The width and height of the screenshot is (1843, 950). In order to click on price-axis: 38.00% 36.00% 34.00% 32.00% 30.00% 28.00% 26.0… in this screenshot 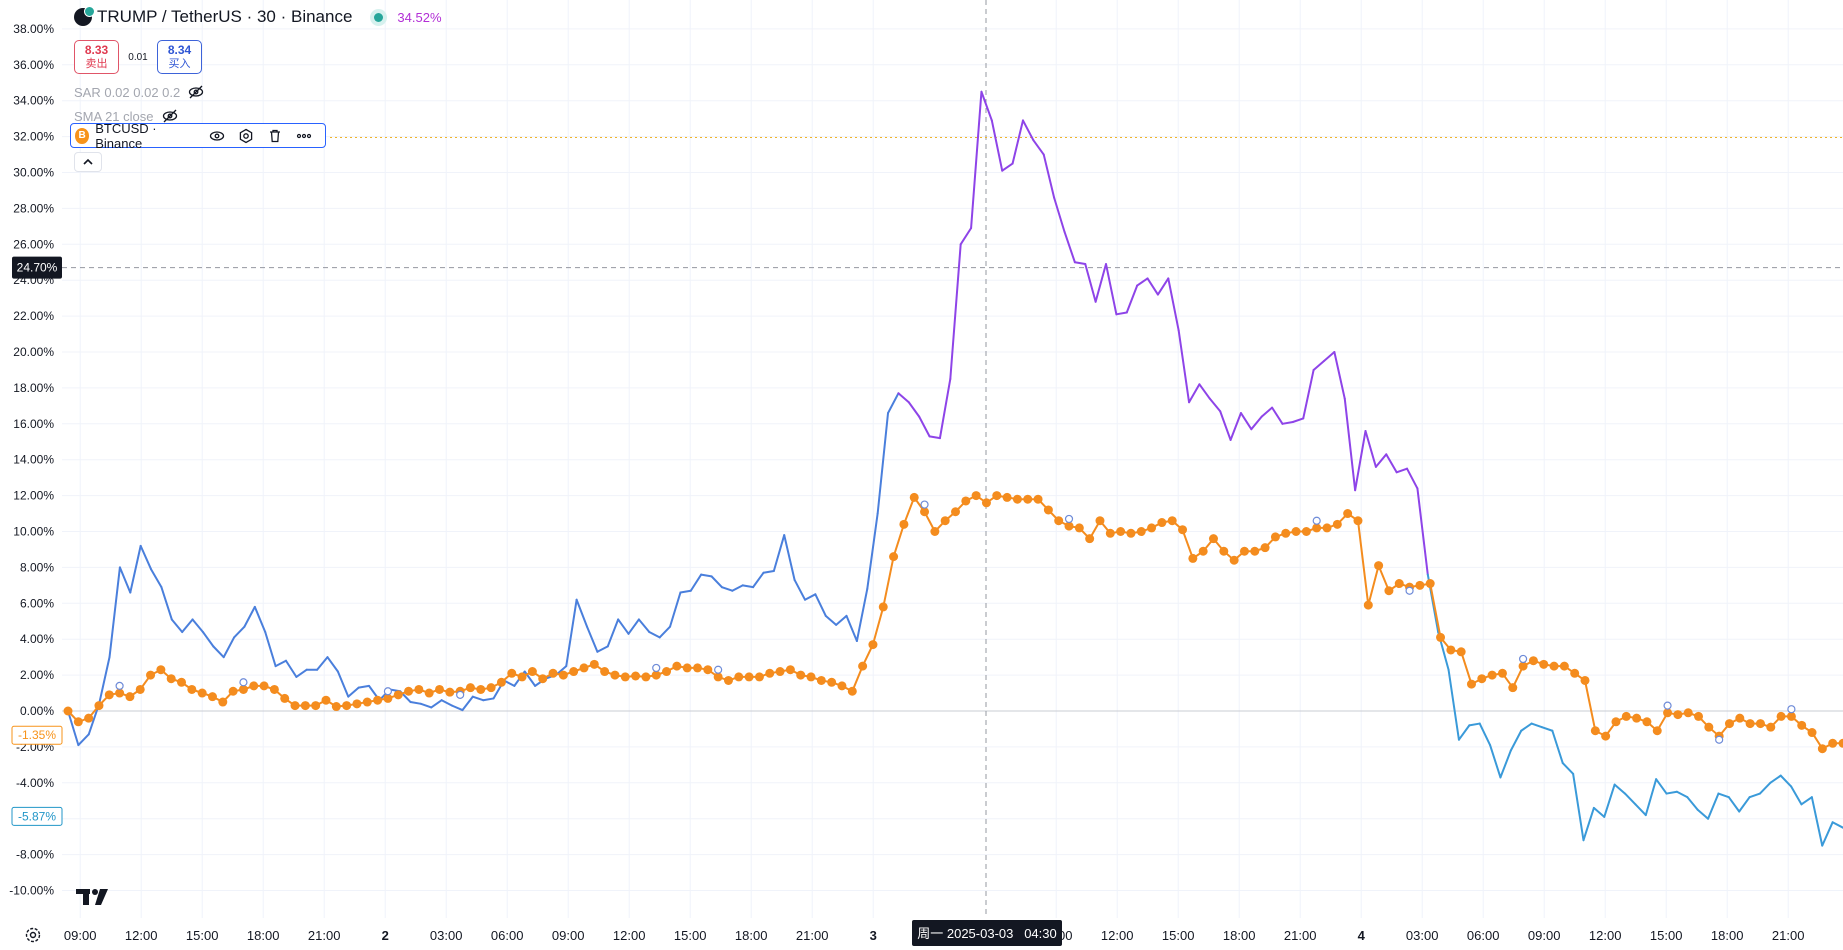, I will do `click(31, 460)`.